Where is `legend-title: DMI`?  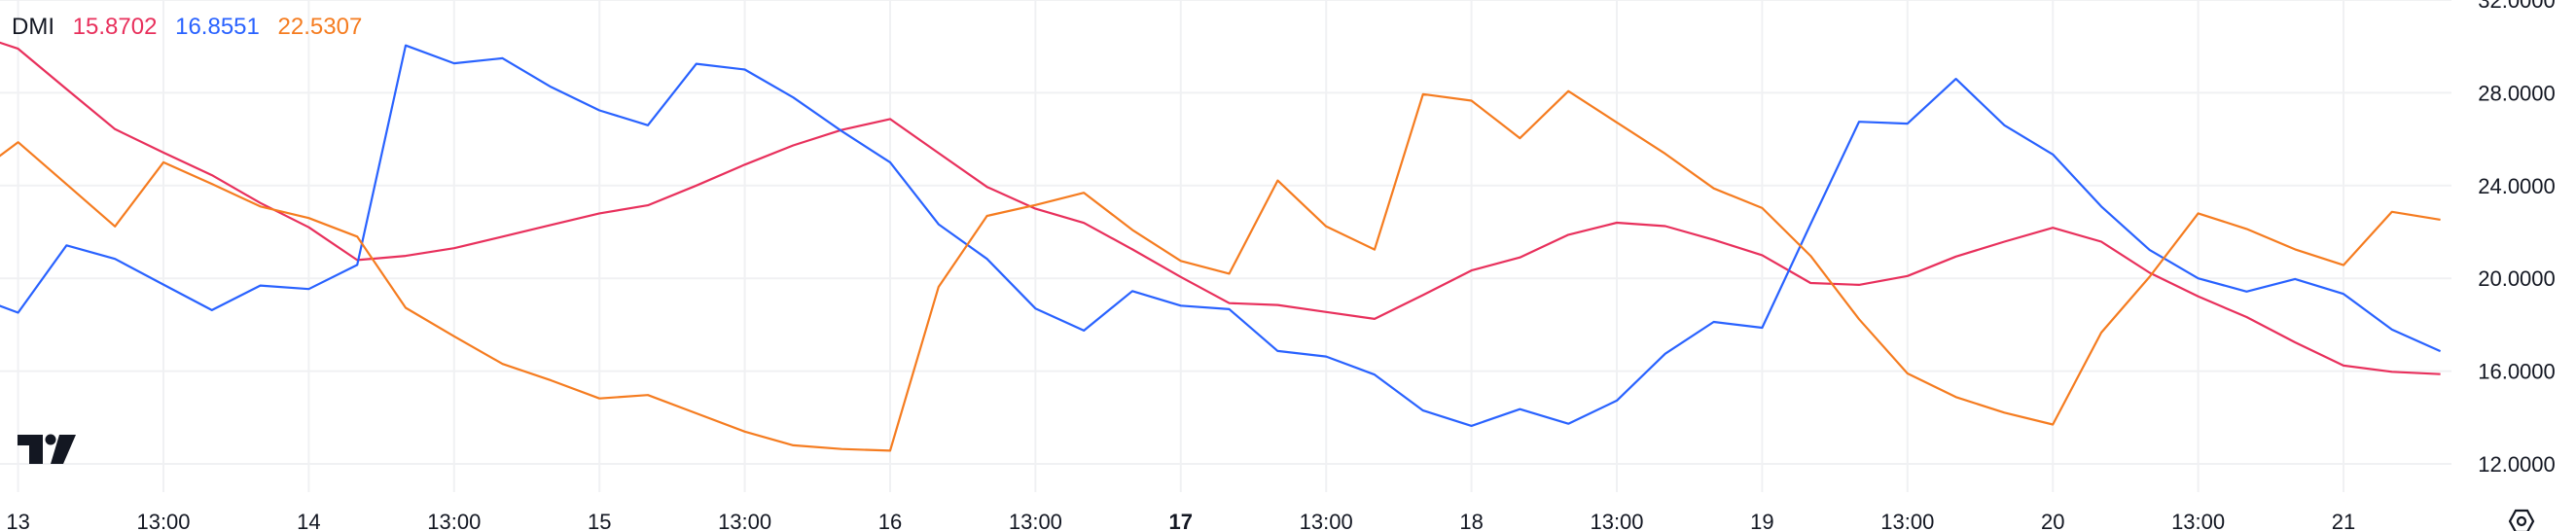 legend-title: DMI is located at coordinates (33, 27).